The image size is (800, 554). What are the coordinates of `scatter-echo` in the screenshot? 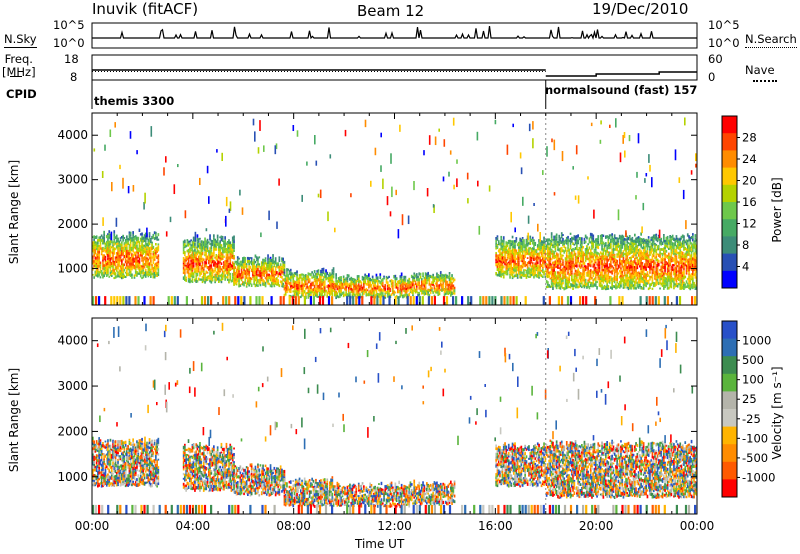 It's located at (636, 197).